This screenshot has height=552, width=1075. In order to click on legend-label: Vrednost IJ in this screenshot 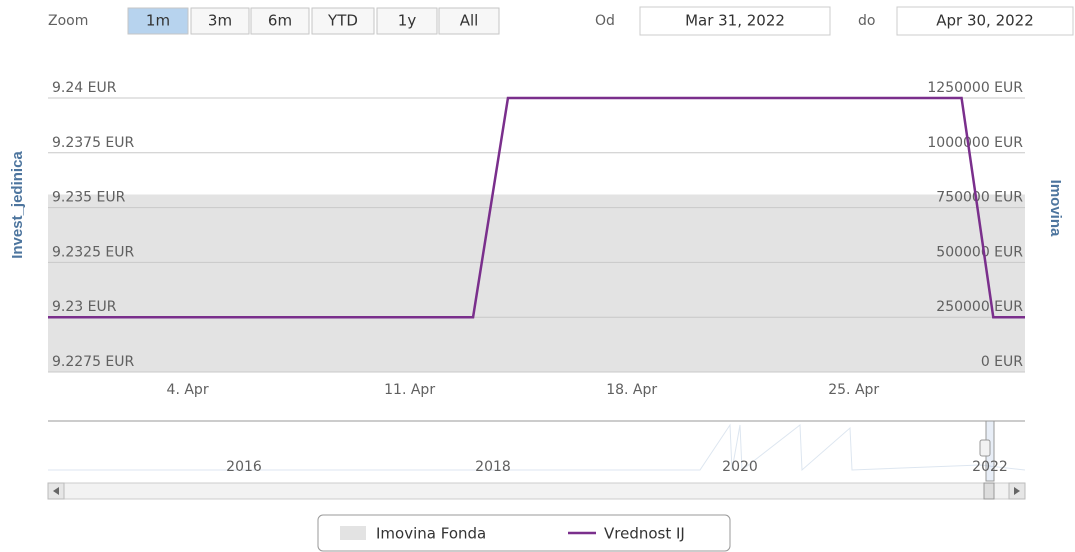, I will do `click(644, 534)`.